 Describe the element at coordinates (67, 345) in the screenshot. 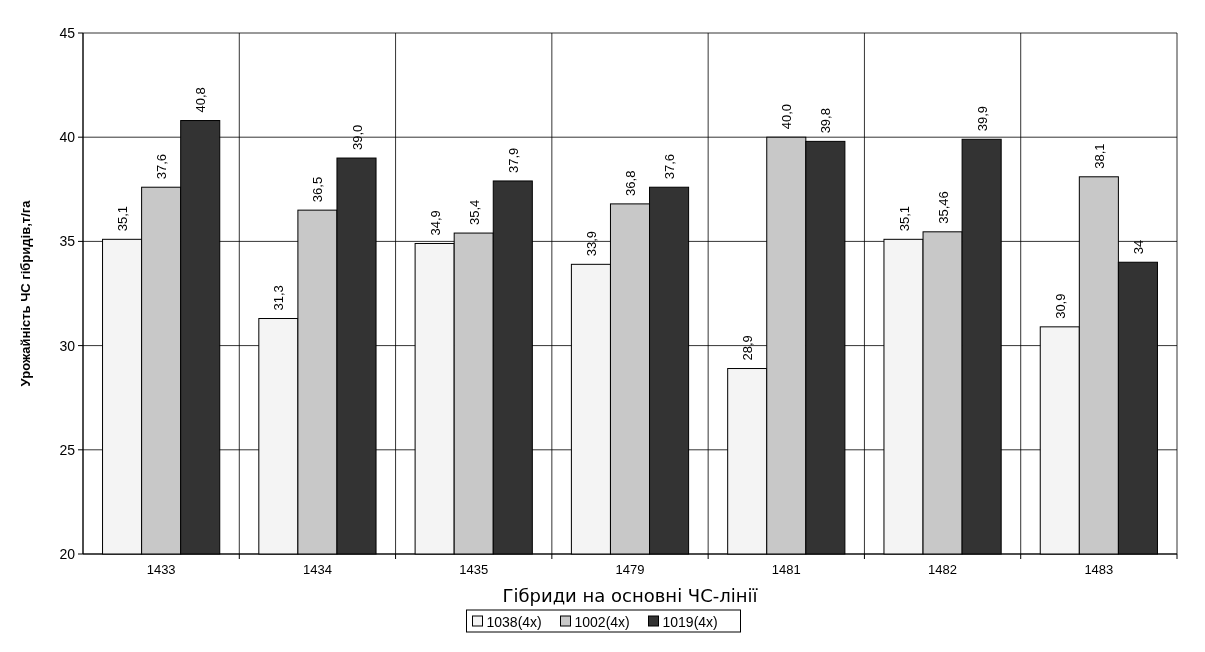

I see `y-tick-label: 30` at that location.